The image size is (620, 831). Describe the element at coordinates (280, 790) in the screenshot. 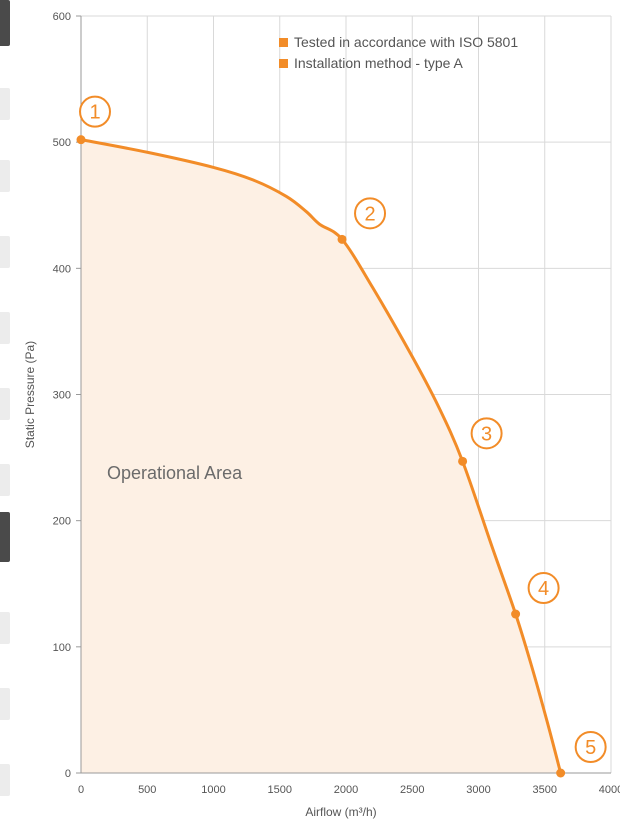

I see `x-tick-label: 1500` at that location.